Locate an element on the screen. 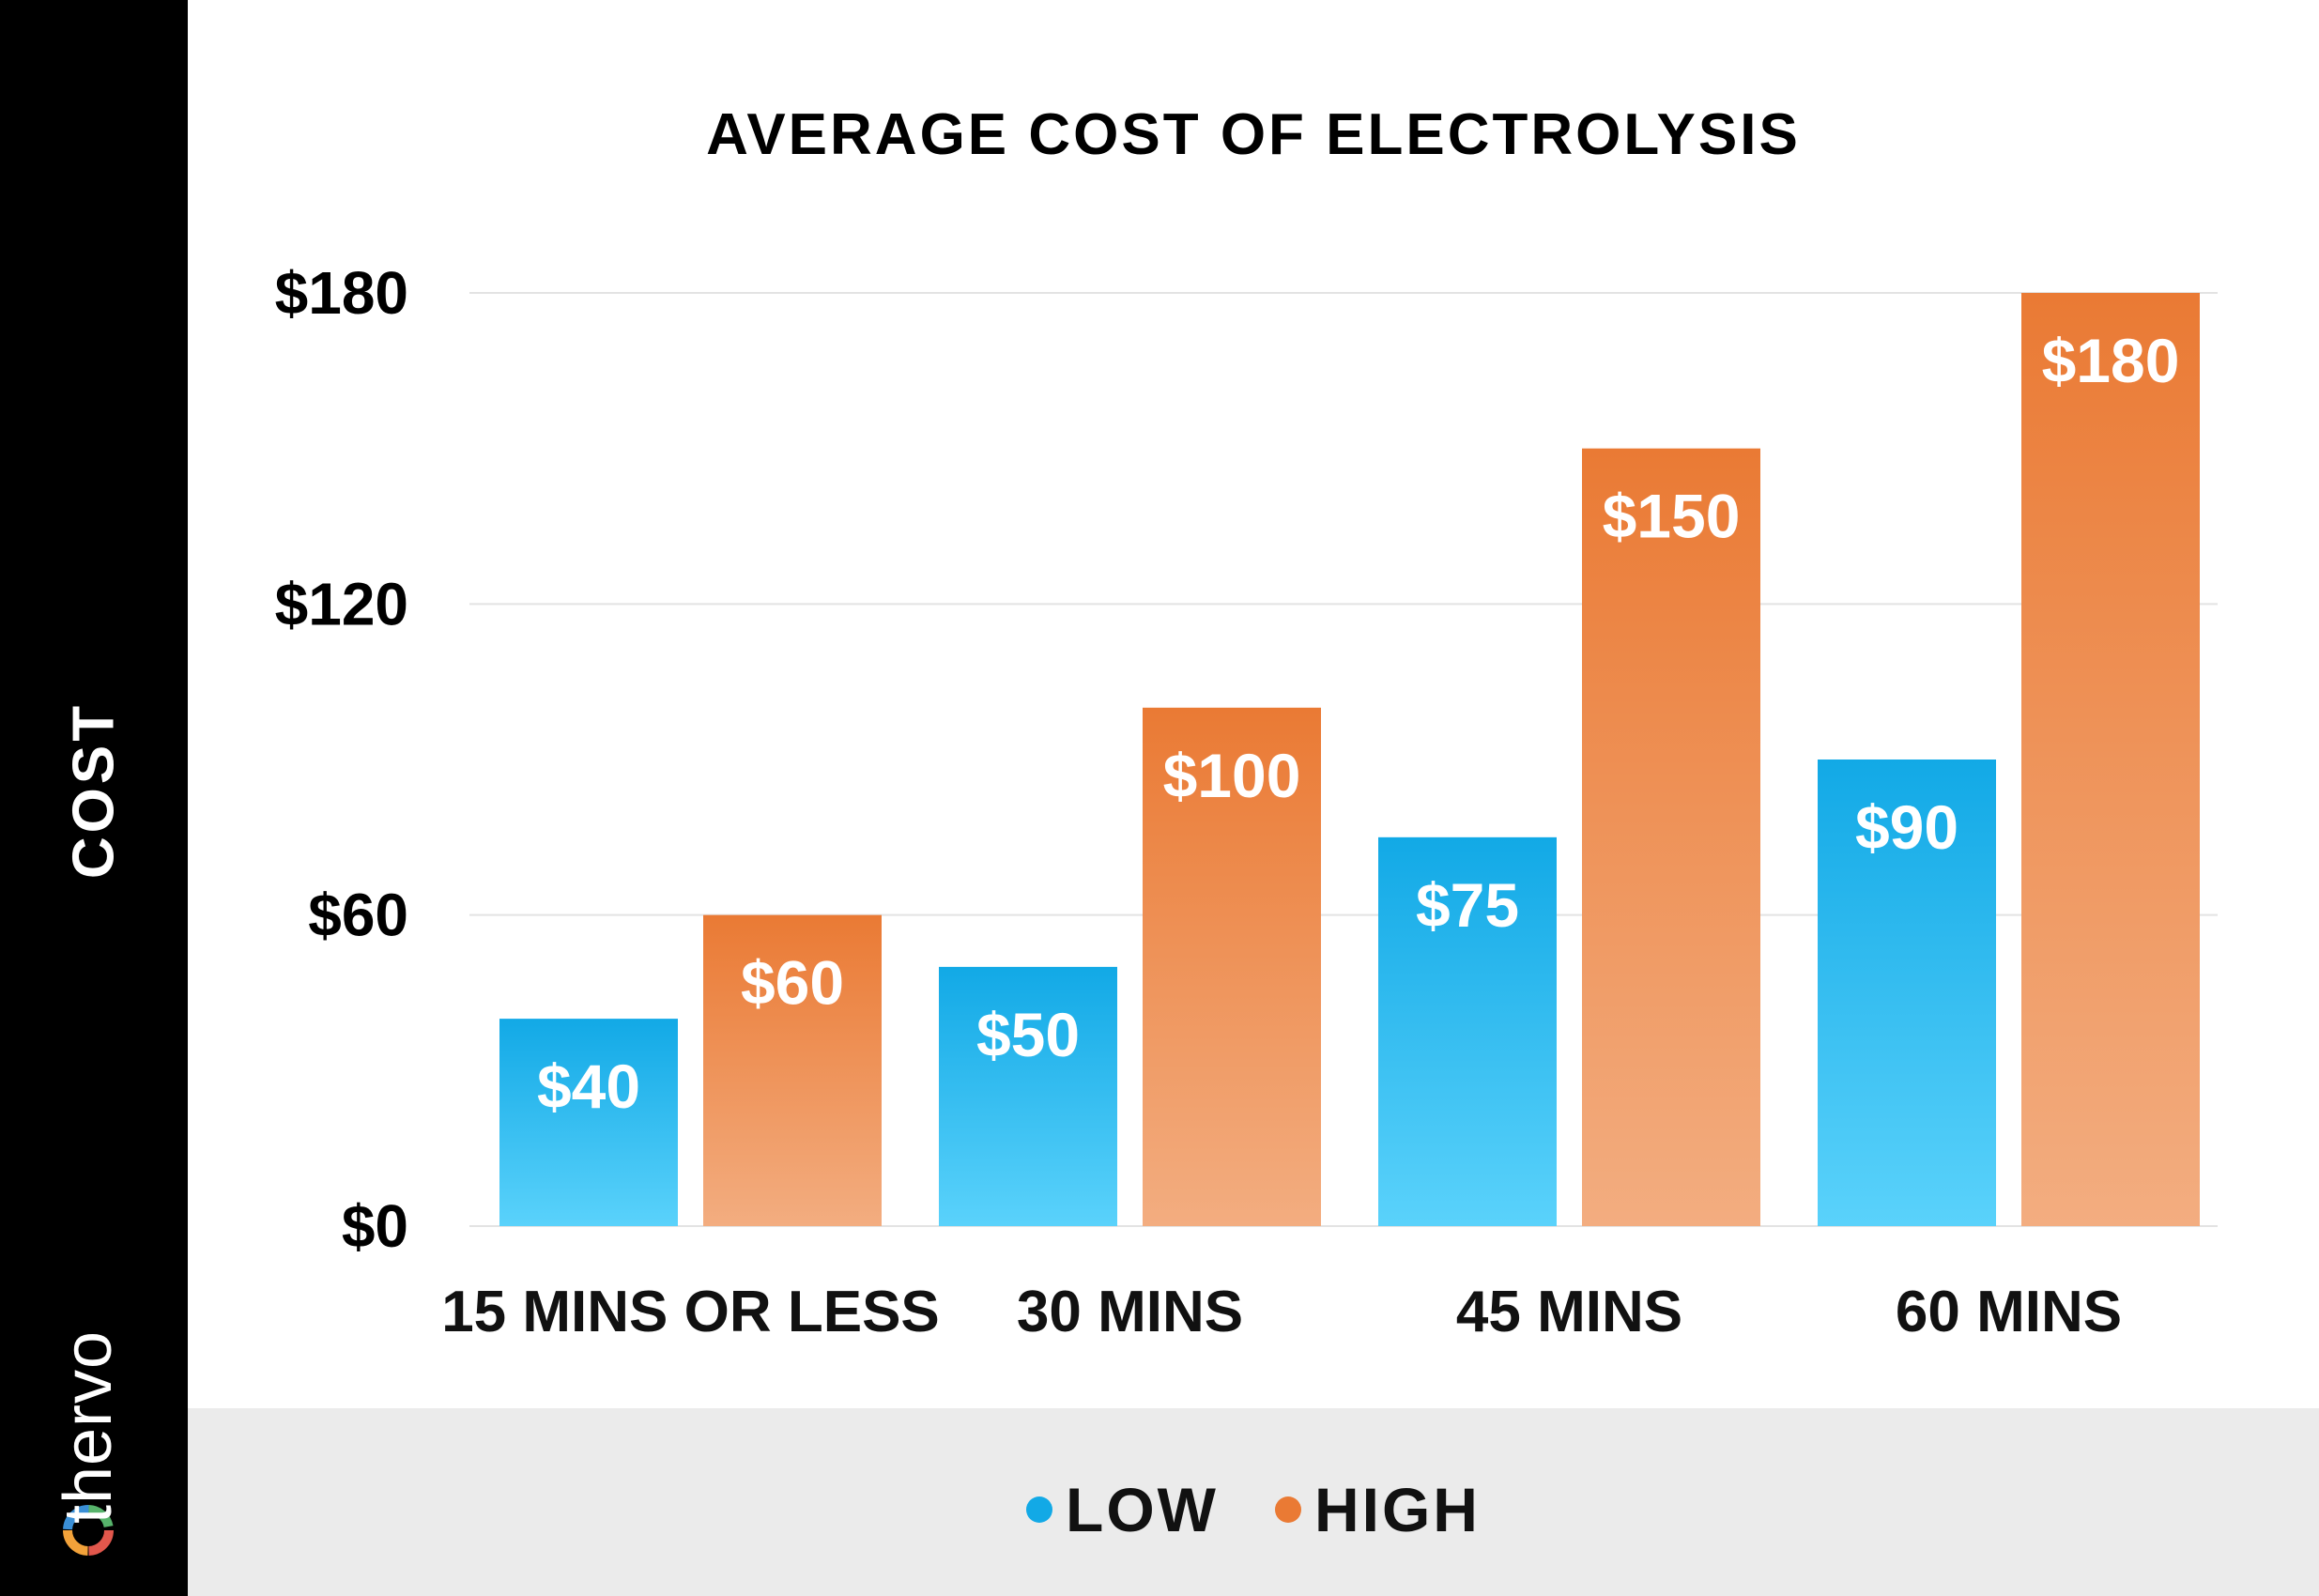 This screenshot has width=2319, height=1596. legend-band: LOW HIGH is located at coordinates (1253, 1502).